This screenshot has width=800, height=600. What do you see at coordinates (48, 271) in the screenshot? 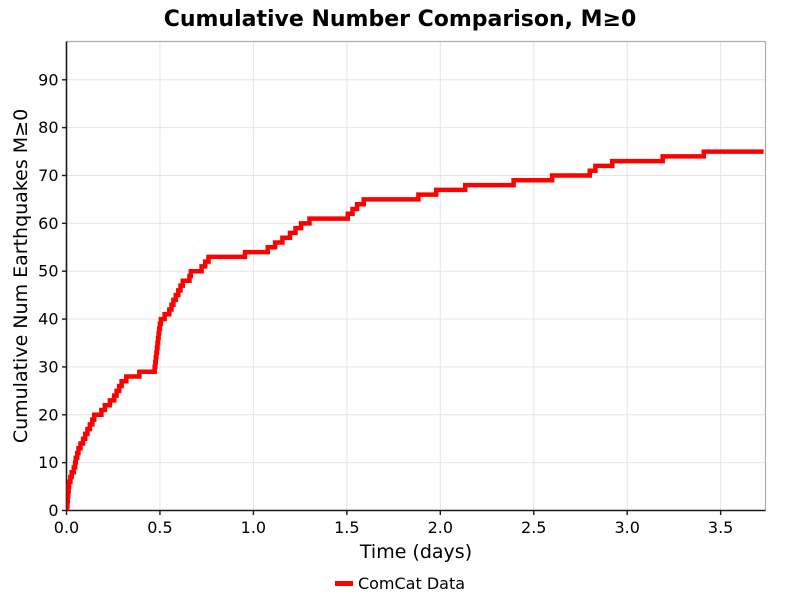
I see `y-tick-label: 50` at bounding box center [48, 271].